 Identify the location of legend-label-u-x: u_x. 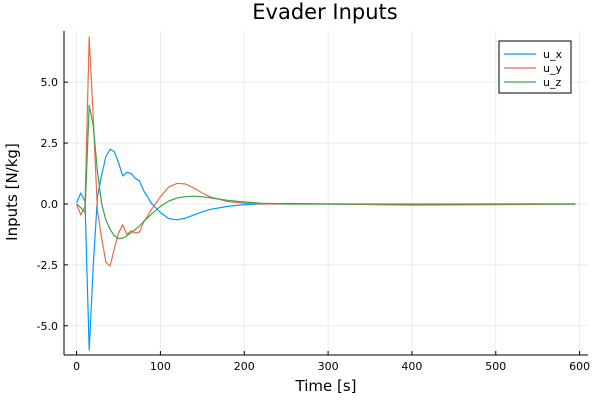
(552, 54).